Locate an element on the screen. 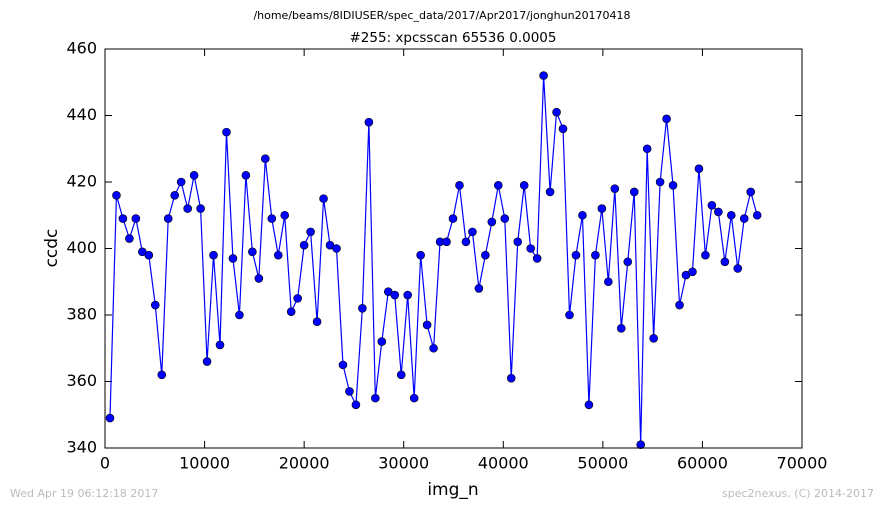 The width and height of the screenshot is (884, 509). y-tick-label: 420 is located at coordinates (81, 181).